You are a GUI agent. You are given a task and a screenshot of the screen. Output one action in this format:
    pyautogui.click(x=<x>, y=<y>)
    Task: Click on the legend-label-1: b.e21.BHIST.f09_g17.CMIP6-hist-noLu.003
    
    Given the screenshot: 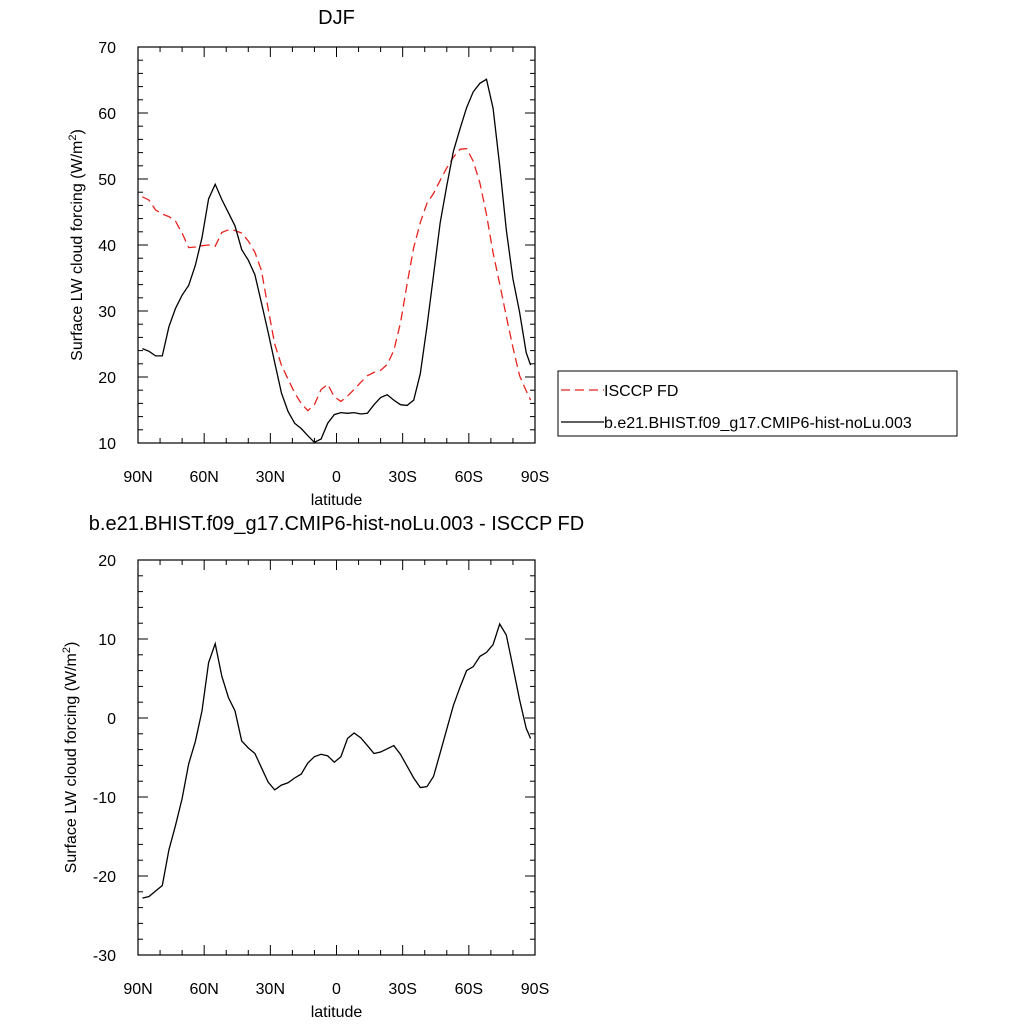 What is the action you would take?
    pyautogui.click(x=758, y=423)
    